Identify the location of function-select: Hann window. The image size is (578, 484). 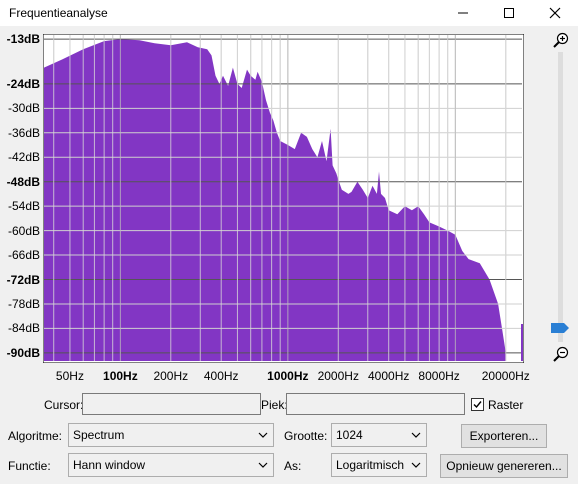
(171, 465).